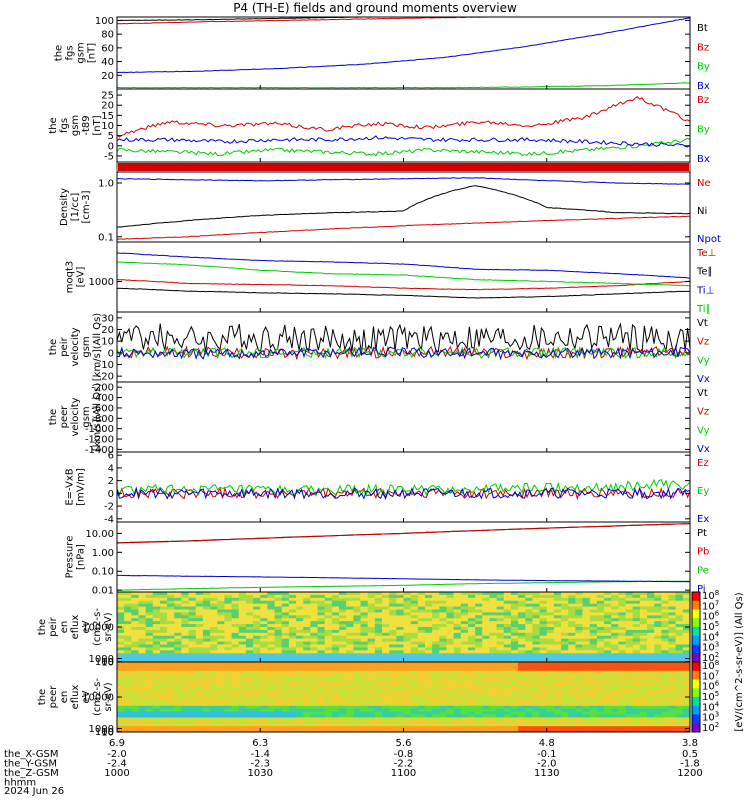  Describe the element at coordinates (111, 494) in the screenshot. I see `y-tick-label: 0` at that location.